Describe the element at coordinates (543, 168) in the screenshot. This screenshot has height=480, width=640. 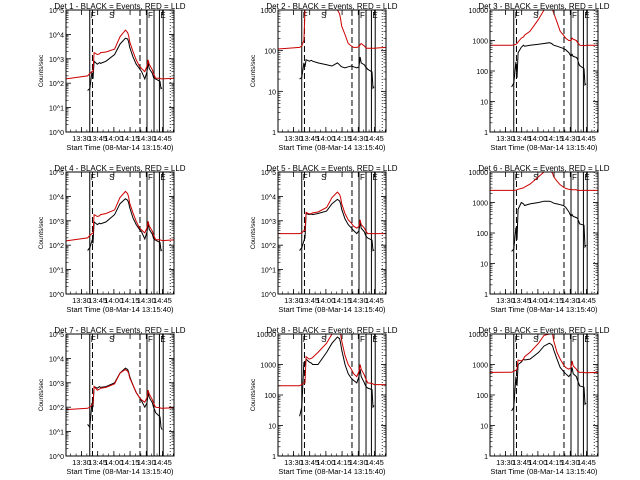
I see `panel-title: Det 6 - BLACK = Events, RED = LLD` at that location.